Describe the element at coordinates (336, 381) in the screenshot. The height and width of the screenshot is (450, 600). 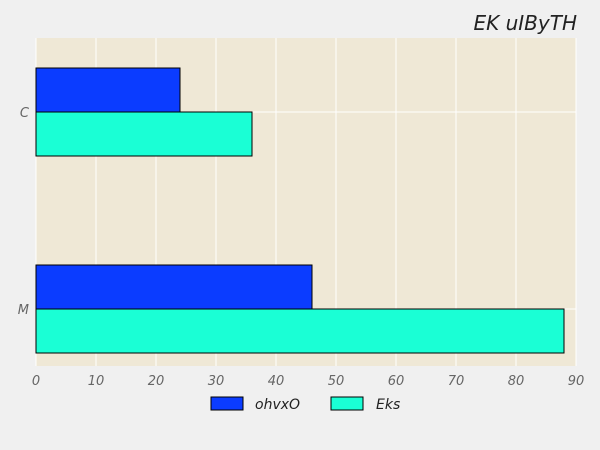
I see `x-tick-label: 50` at that location.